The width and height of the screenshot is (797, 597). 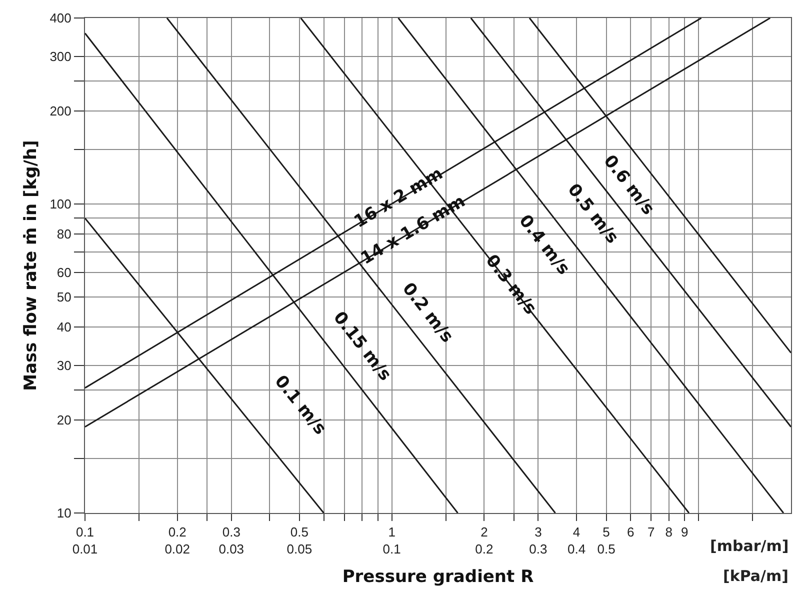 What do you see at coordinates (299, 540) in the screenshot?
I see `x-tick-label: 0.5 0.05` at bounding box center [299, 540].